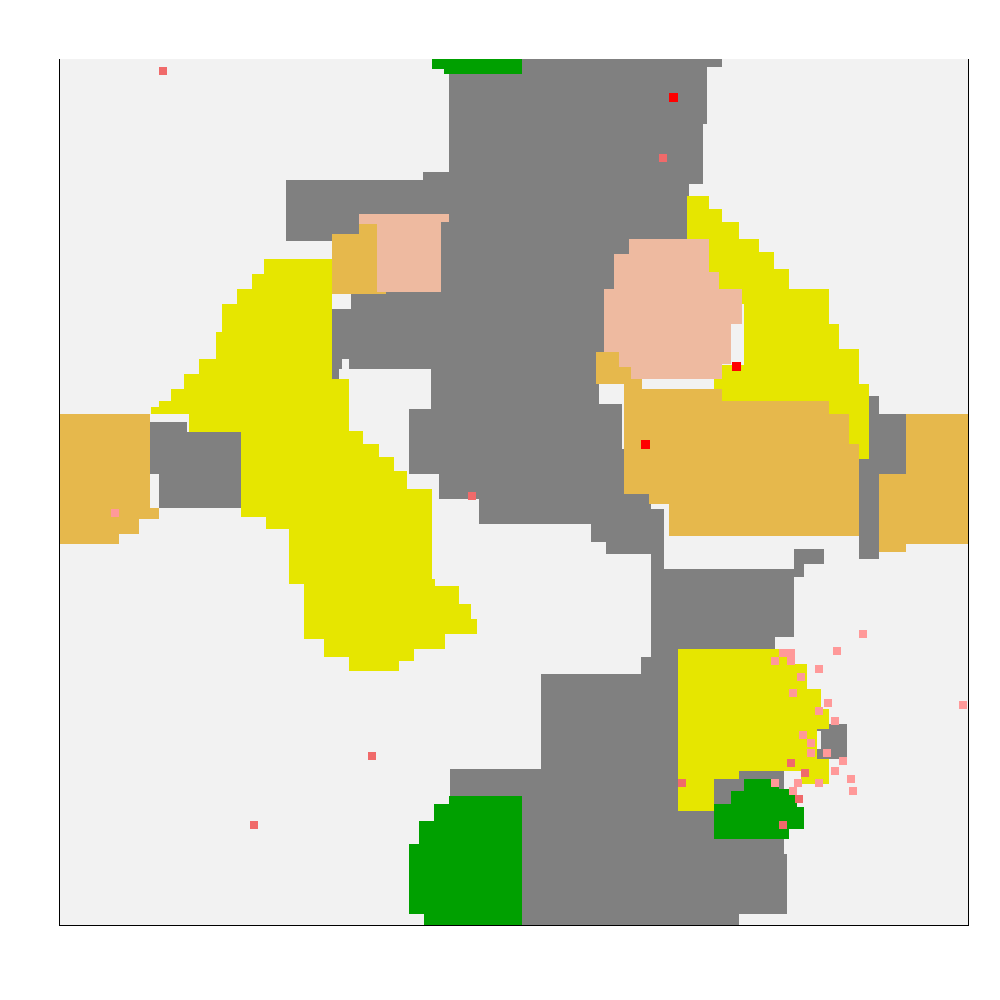 The height and width of the screenshot is (1000, 1000). Describe the element at coordinates (778, 327) in the screenshot. I see `field-right` at that location.